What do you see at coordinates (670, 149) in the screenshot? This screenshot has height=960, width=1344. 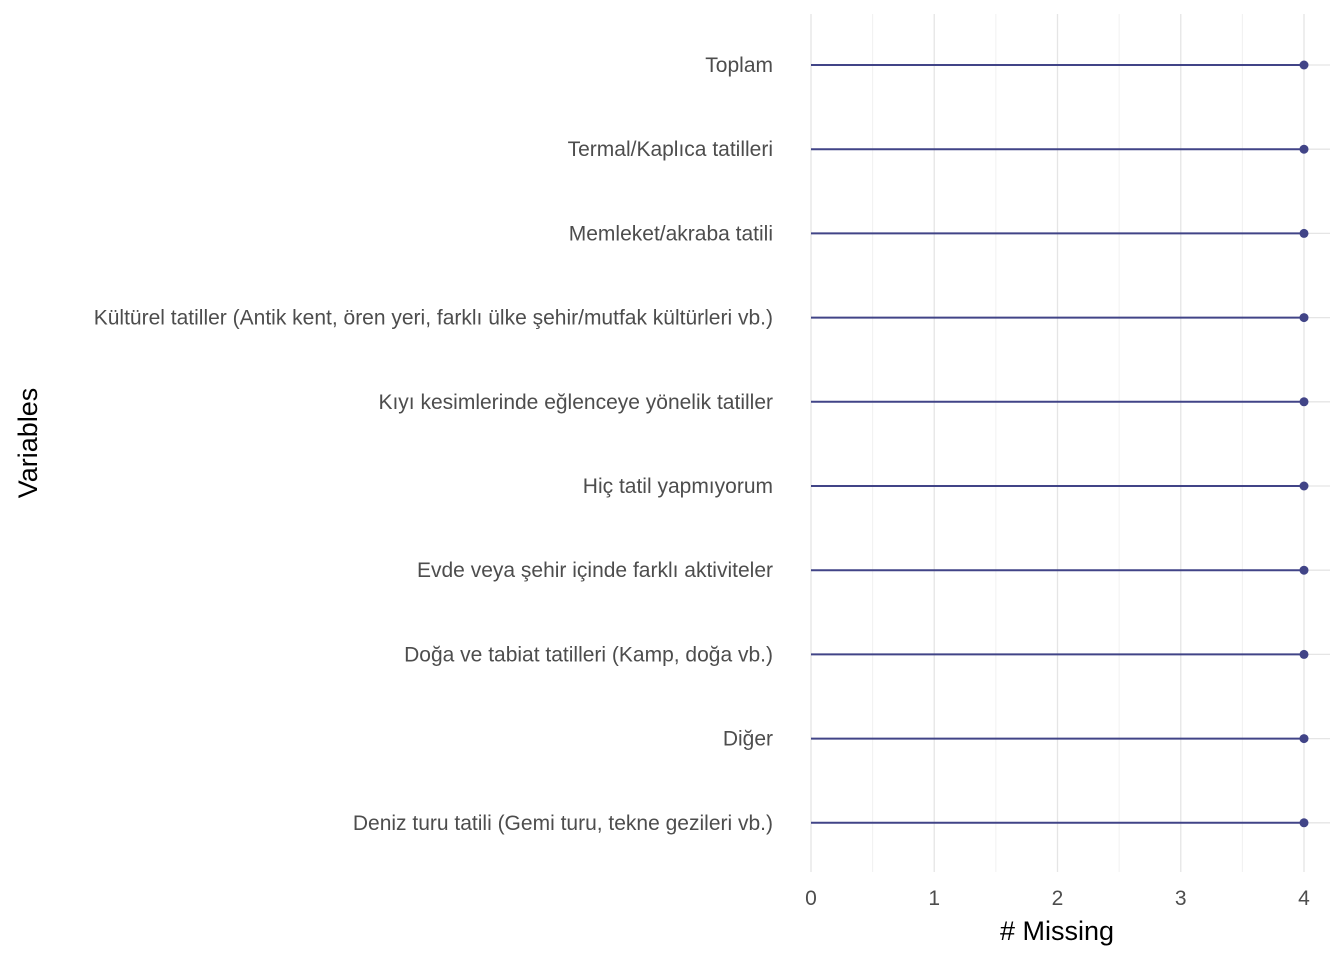 I see `y-tick-label: Termal/Kaplıca tatilleri` at bounding box center [670, 149].